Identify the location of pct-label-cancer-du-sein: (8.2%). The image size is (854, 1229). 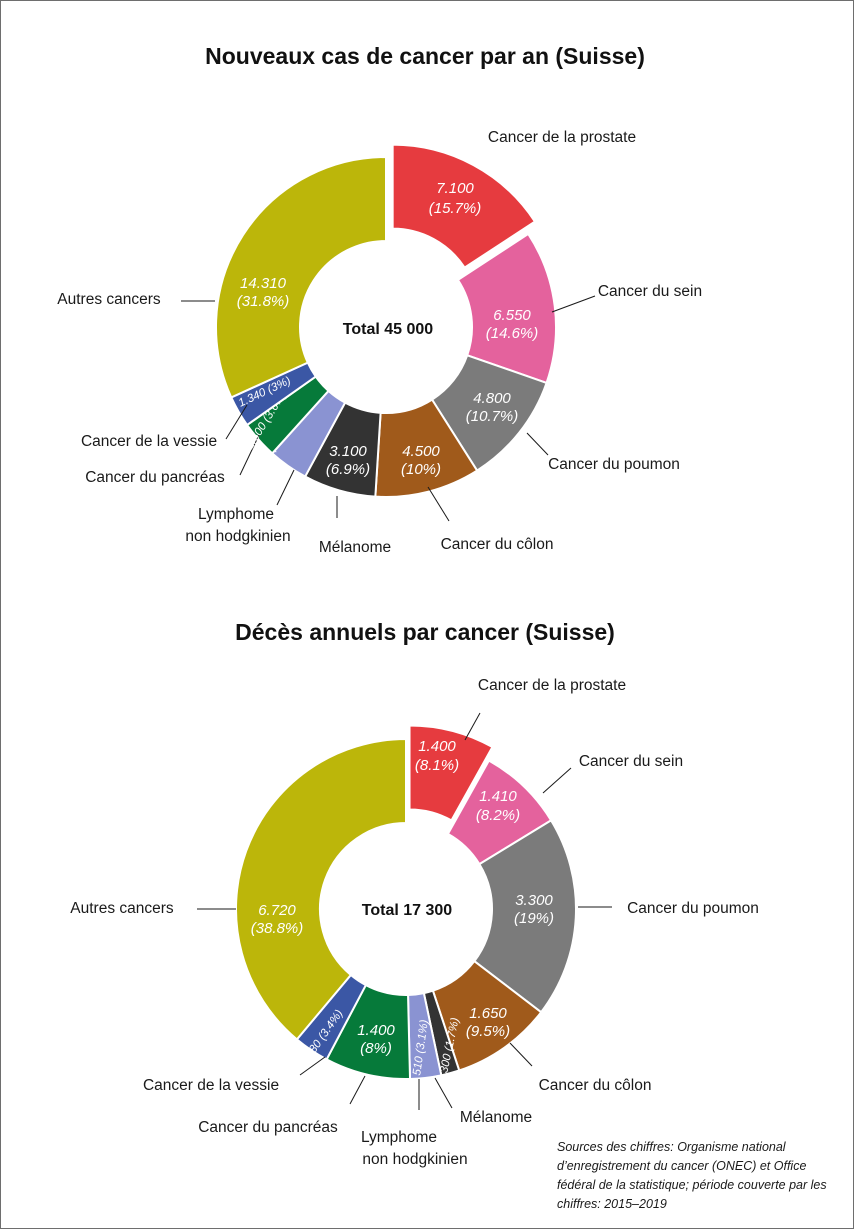
(498, 815).